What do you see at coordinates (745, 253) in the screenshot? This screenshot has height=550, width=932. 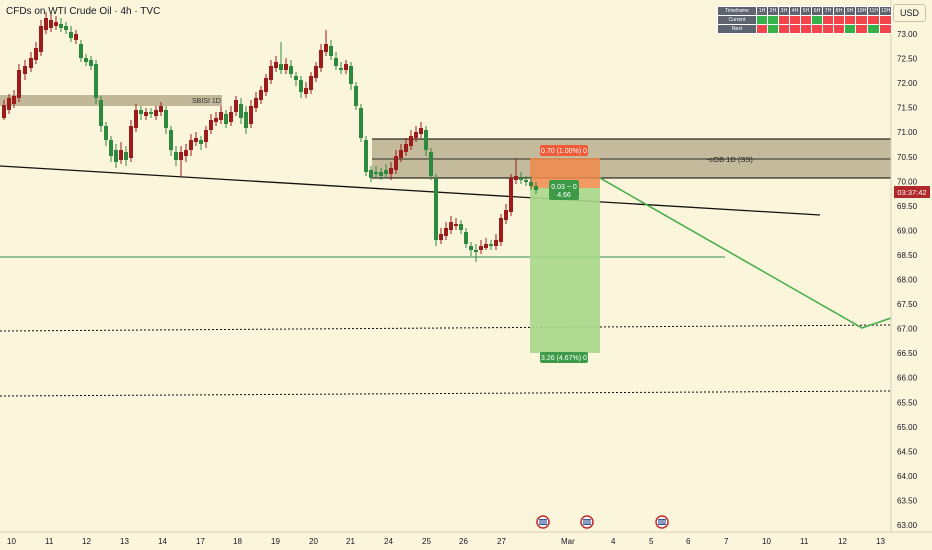 I see `projection-path` at bounding box center [745, 253].